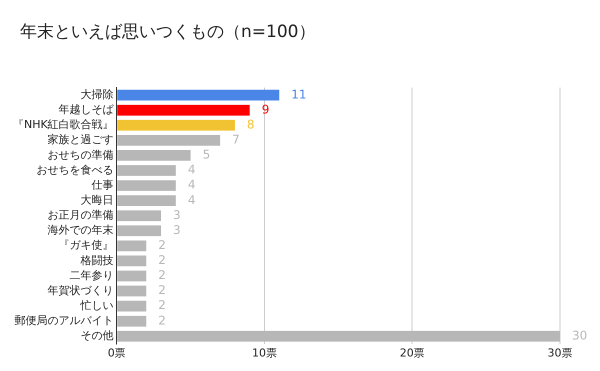 This screenshot has height=371, width=600. I want to click on x-tick-label: 30票, so click(560, 353).